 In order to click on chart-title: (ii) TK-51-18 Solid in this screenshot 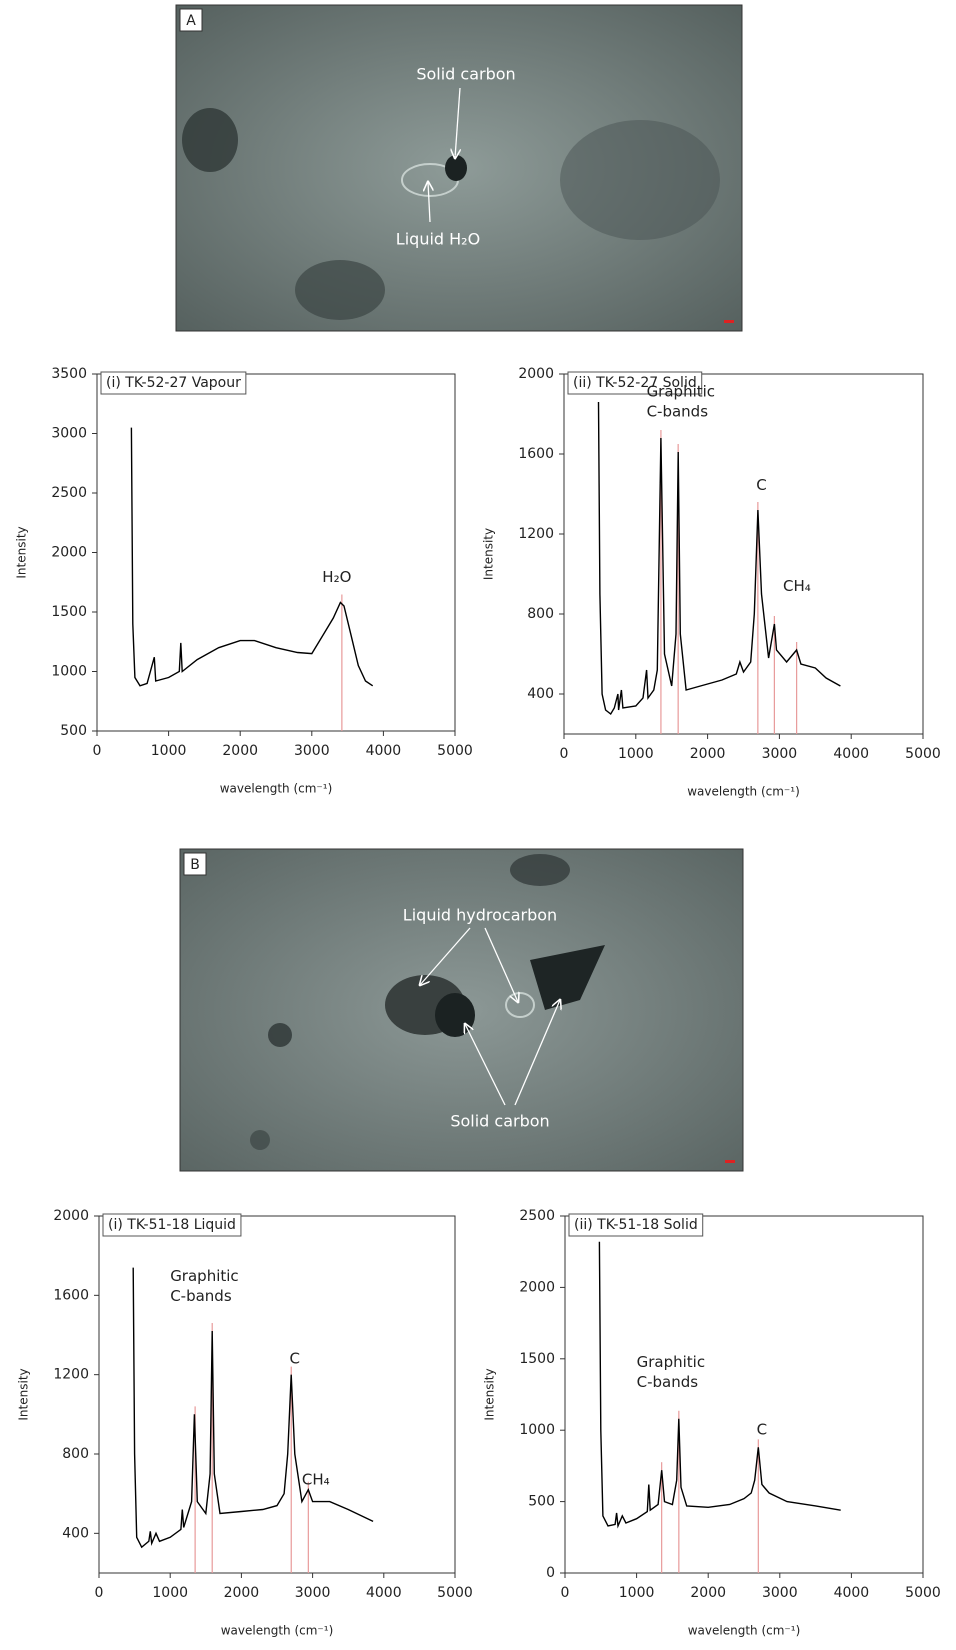, I will do `click(636, 1225)`.